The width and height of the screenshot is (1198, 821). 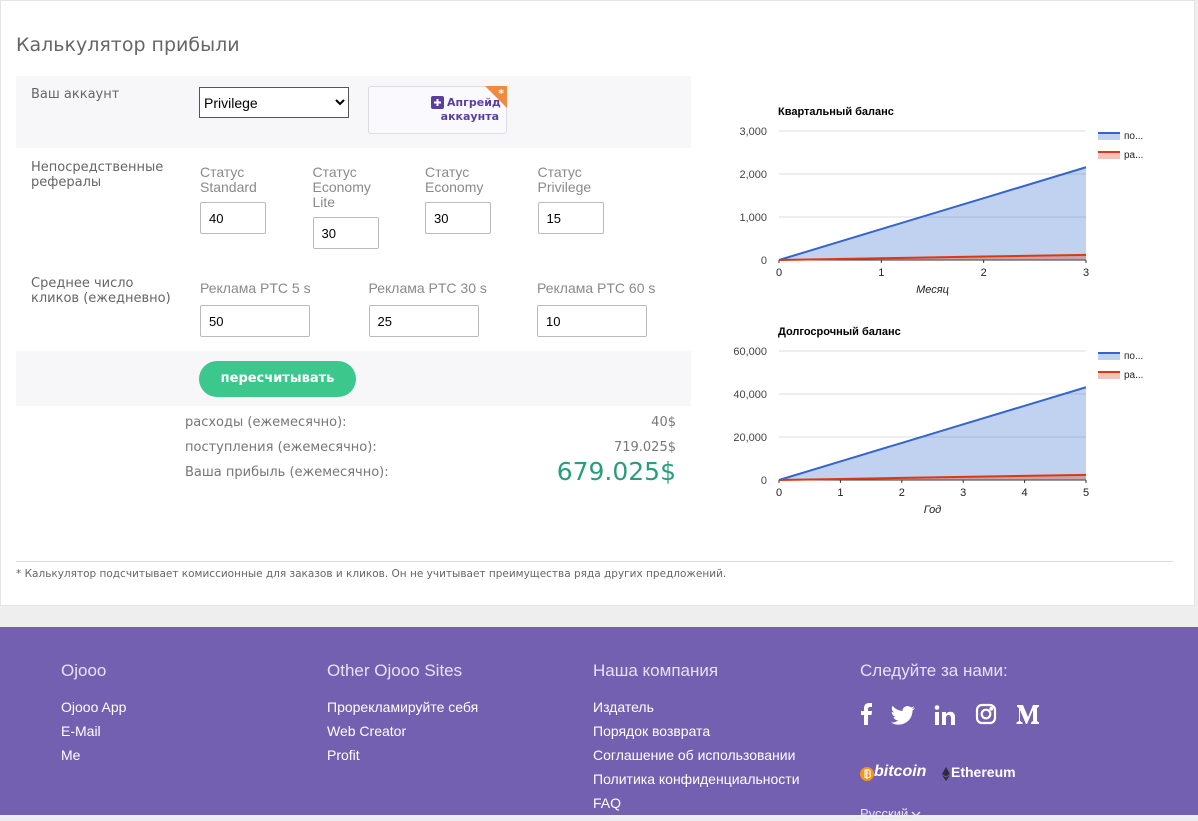 What do you see at coordinates (1025, 493) in the screenshot?
I see `x-tick-label: 4` at bounding box center [1025, 493].